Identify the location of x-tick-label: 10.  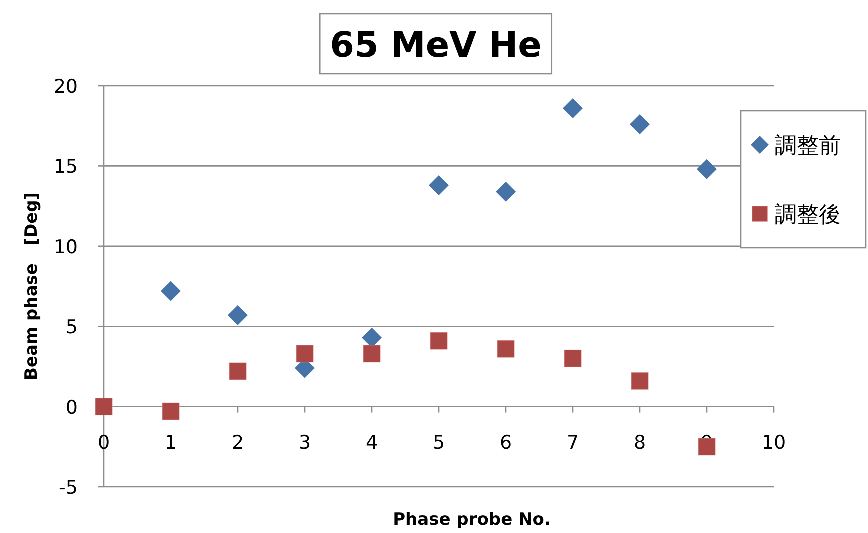
(774, 443).